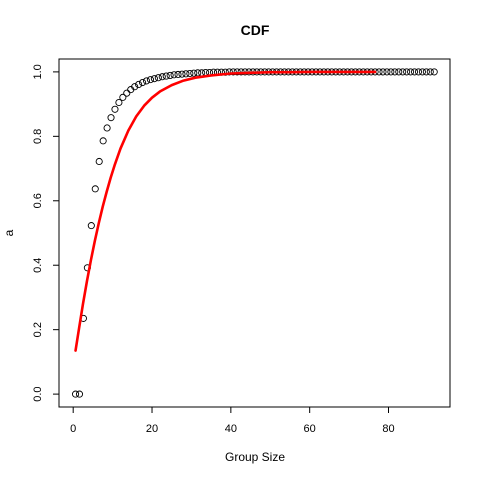  I want to click on x-tick-label: 60, so click(310, 429).